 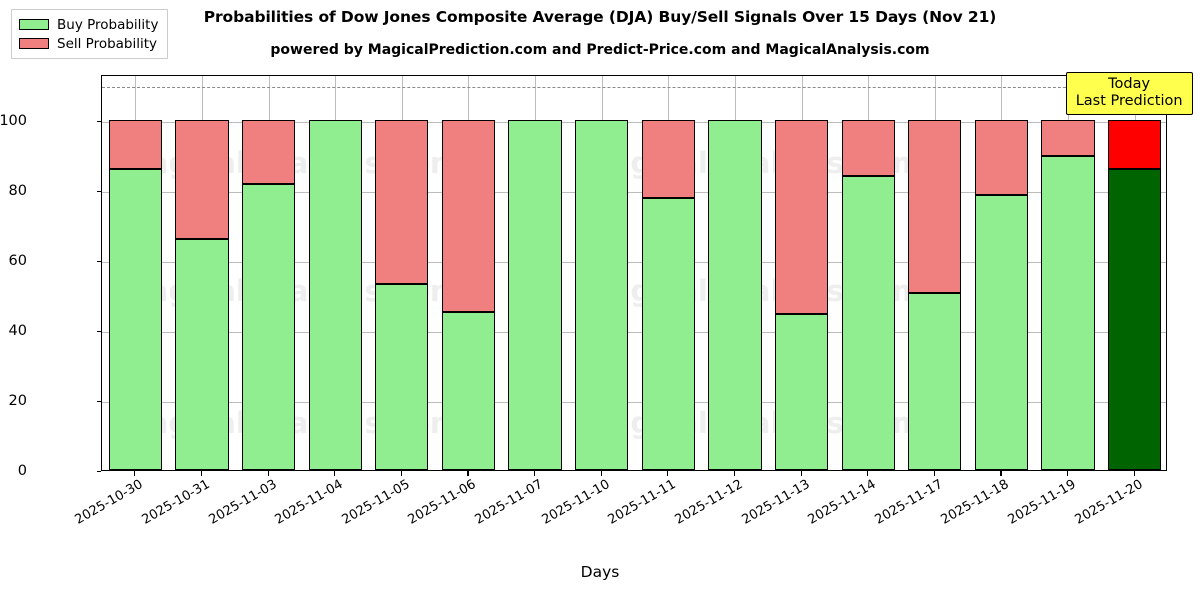 What do you see at coordinates (107, 43) in the screenshot?
I see `legend-label: Sell Probability` at bounding box center [107, 43].